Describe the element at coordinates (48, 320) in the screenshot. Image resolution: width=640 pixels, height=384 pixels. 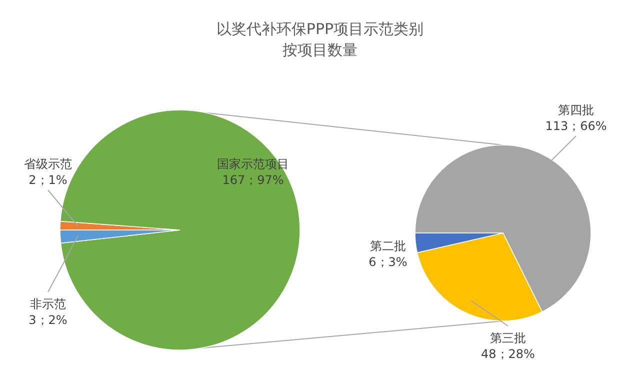
I see `data-label: 3；2%` at that location.